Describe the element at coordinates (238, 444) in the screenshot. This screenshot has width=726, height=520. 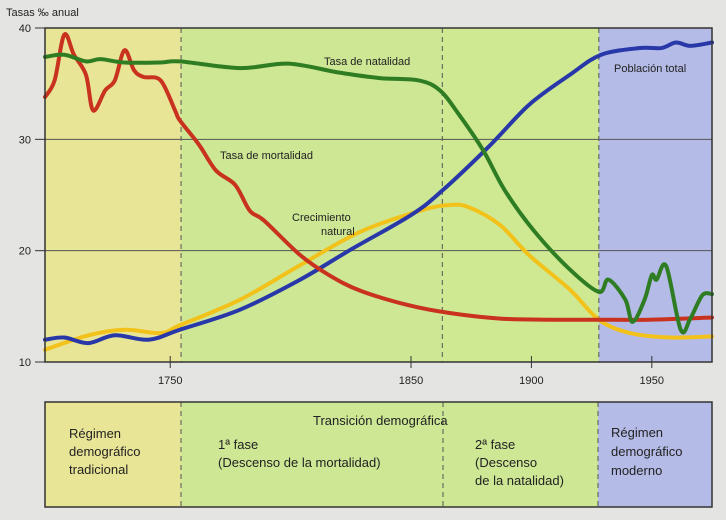
I see `panel-fase1-text: 1ª fase` at that location.